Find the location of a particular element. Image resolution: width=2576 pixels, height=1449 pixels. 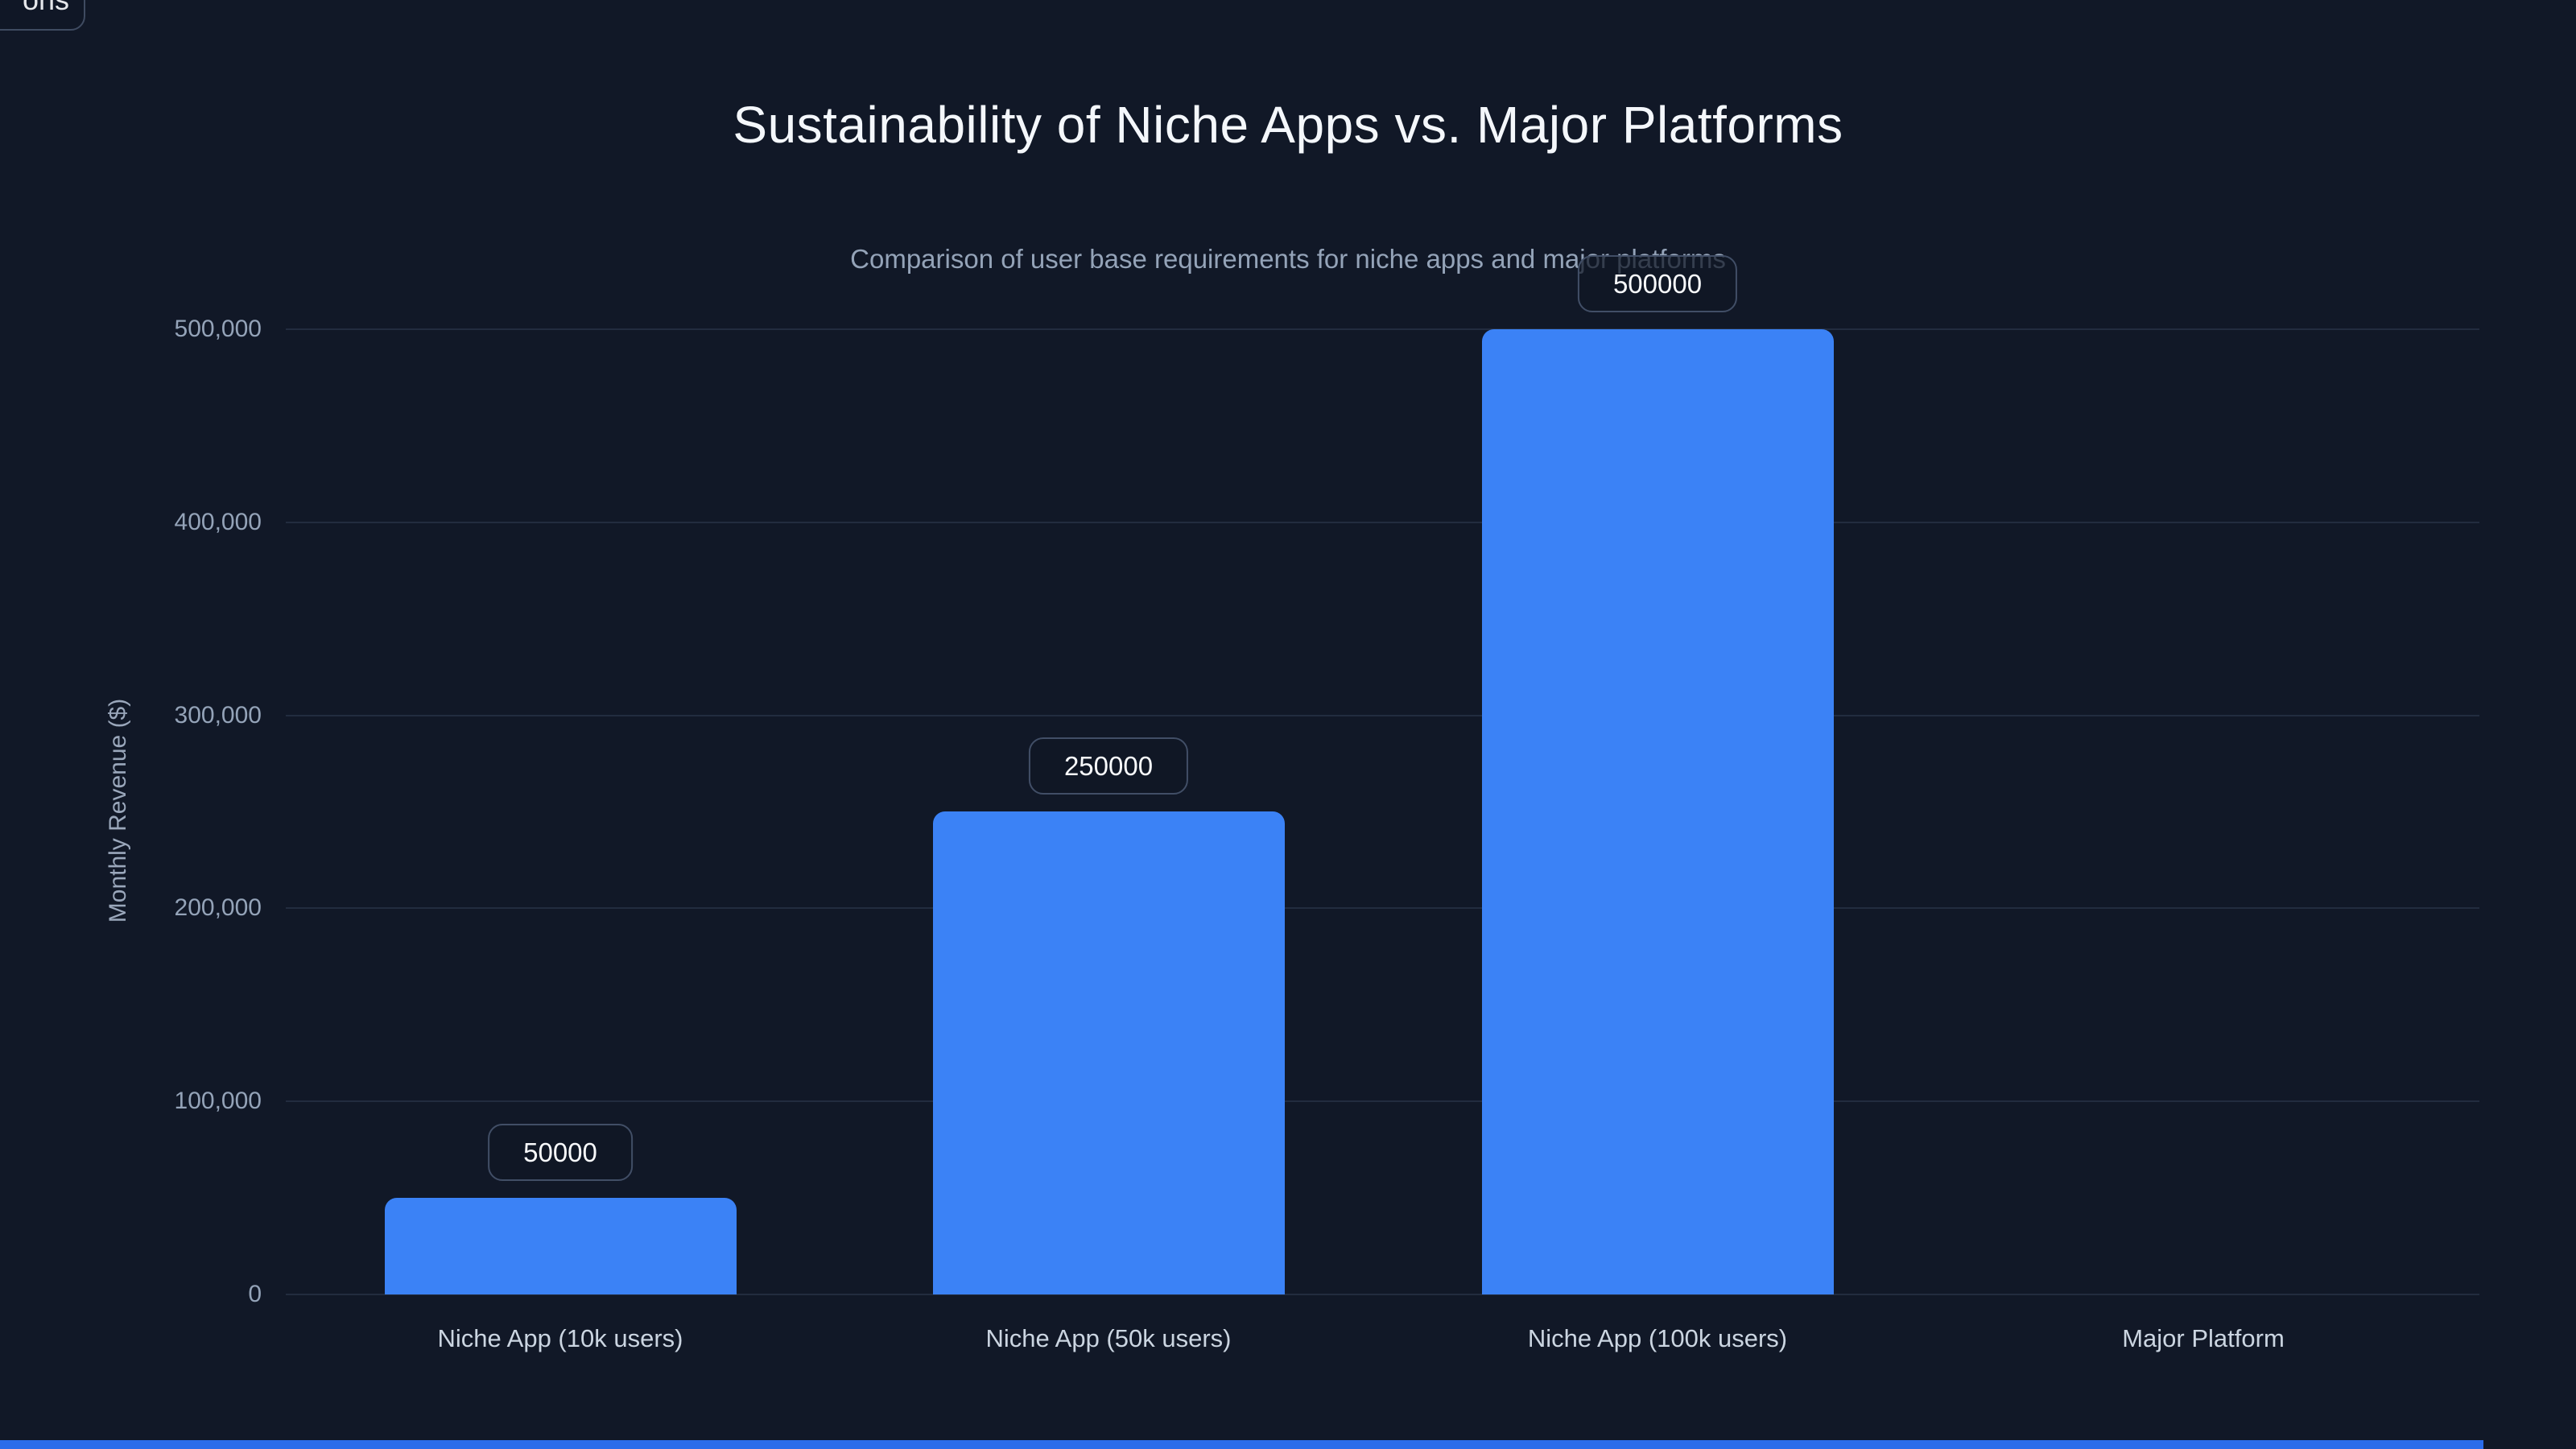

y-tick-label: 100,000 is located at coordinates (218, 1101).